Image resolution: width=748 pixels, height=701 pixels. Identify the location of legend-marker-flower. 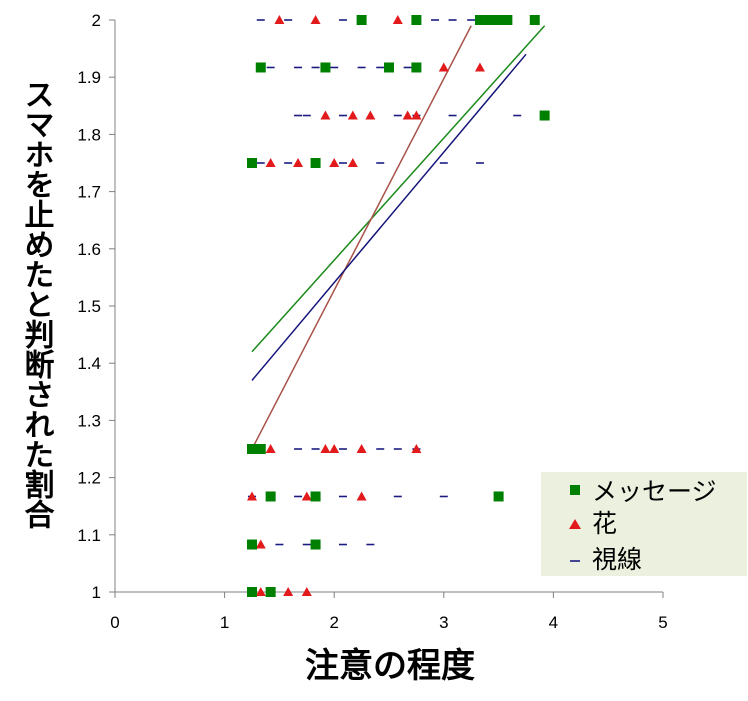
(575, 524).